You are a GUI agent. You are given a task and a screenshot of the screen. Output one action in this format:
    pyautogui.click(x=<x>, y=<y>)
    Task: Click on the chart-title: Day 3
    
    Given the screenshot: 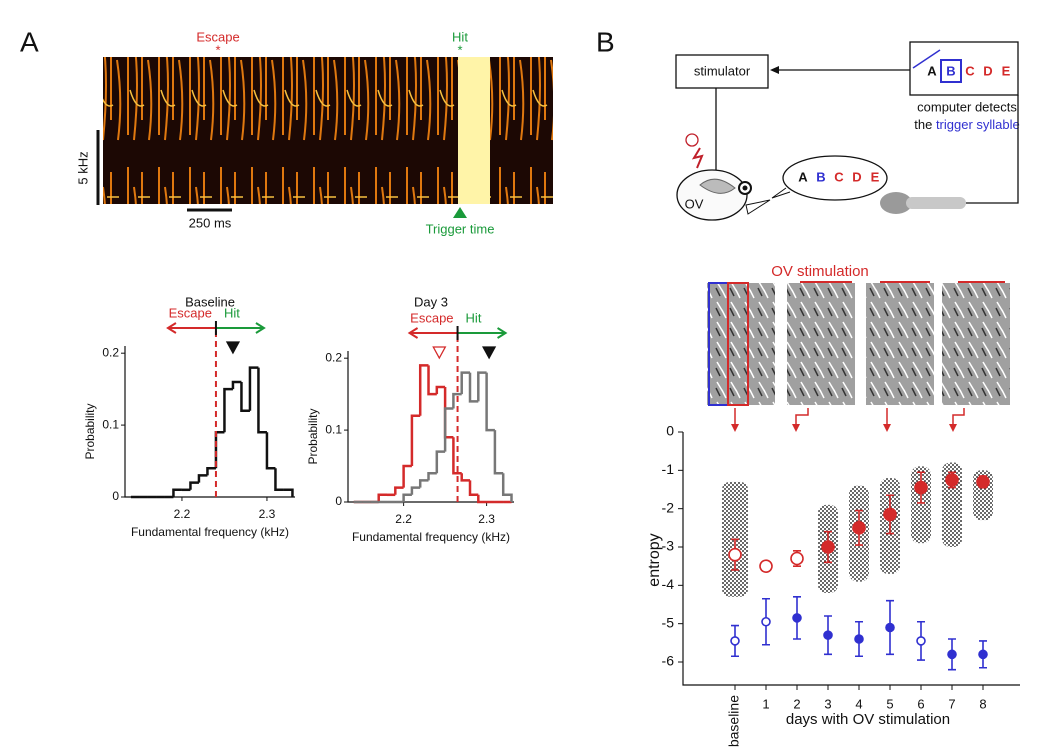 What is the action you would take?
    pyautogui.click(x=431, y=301)
    